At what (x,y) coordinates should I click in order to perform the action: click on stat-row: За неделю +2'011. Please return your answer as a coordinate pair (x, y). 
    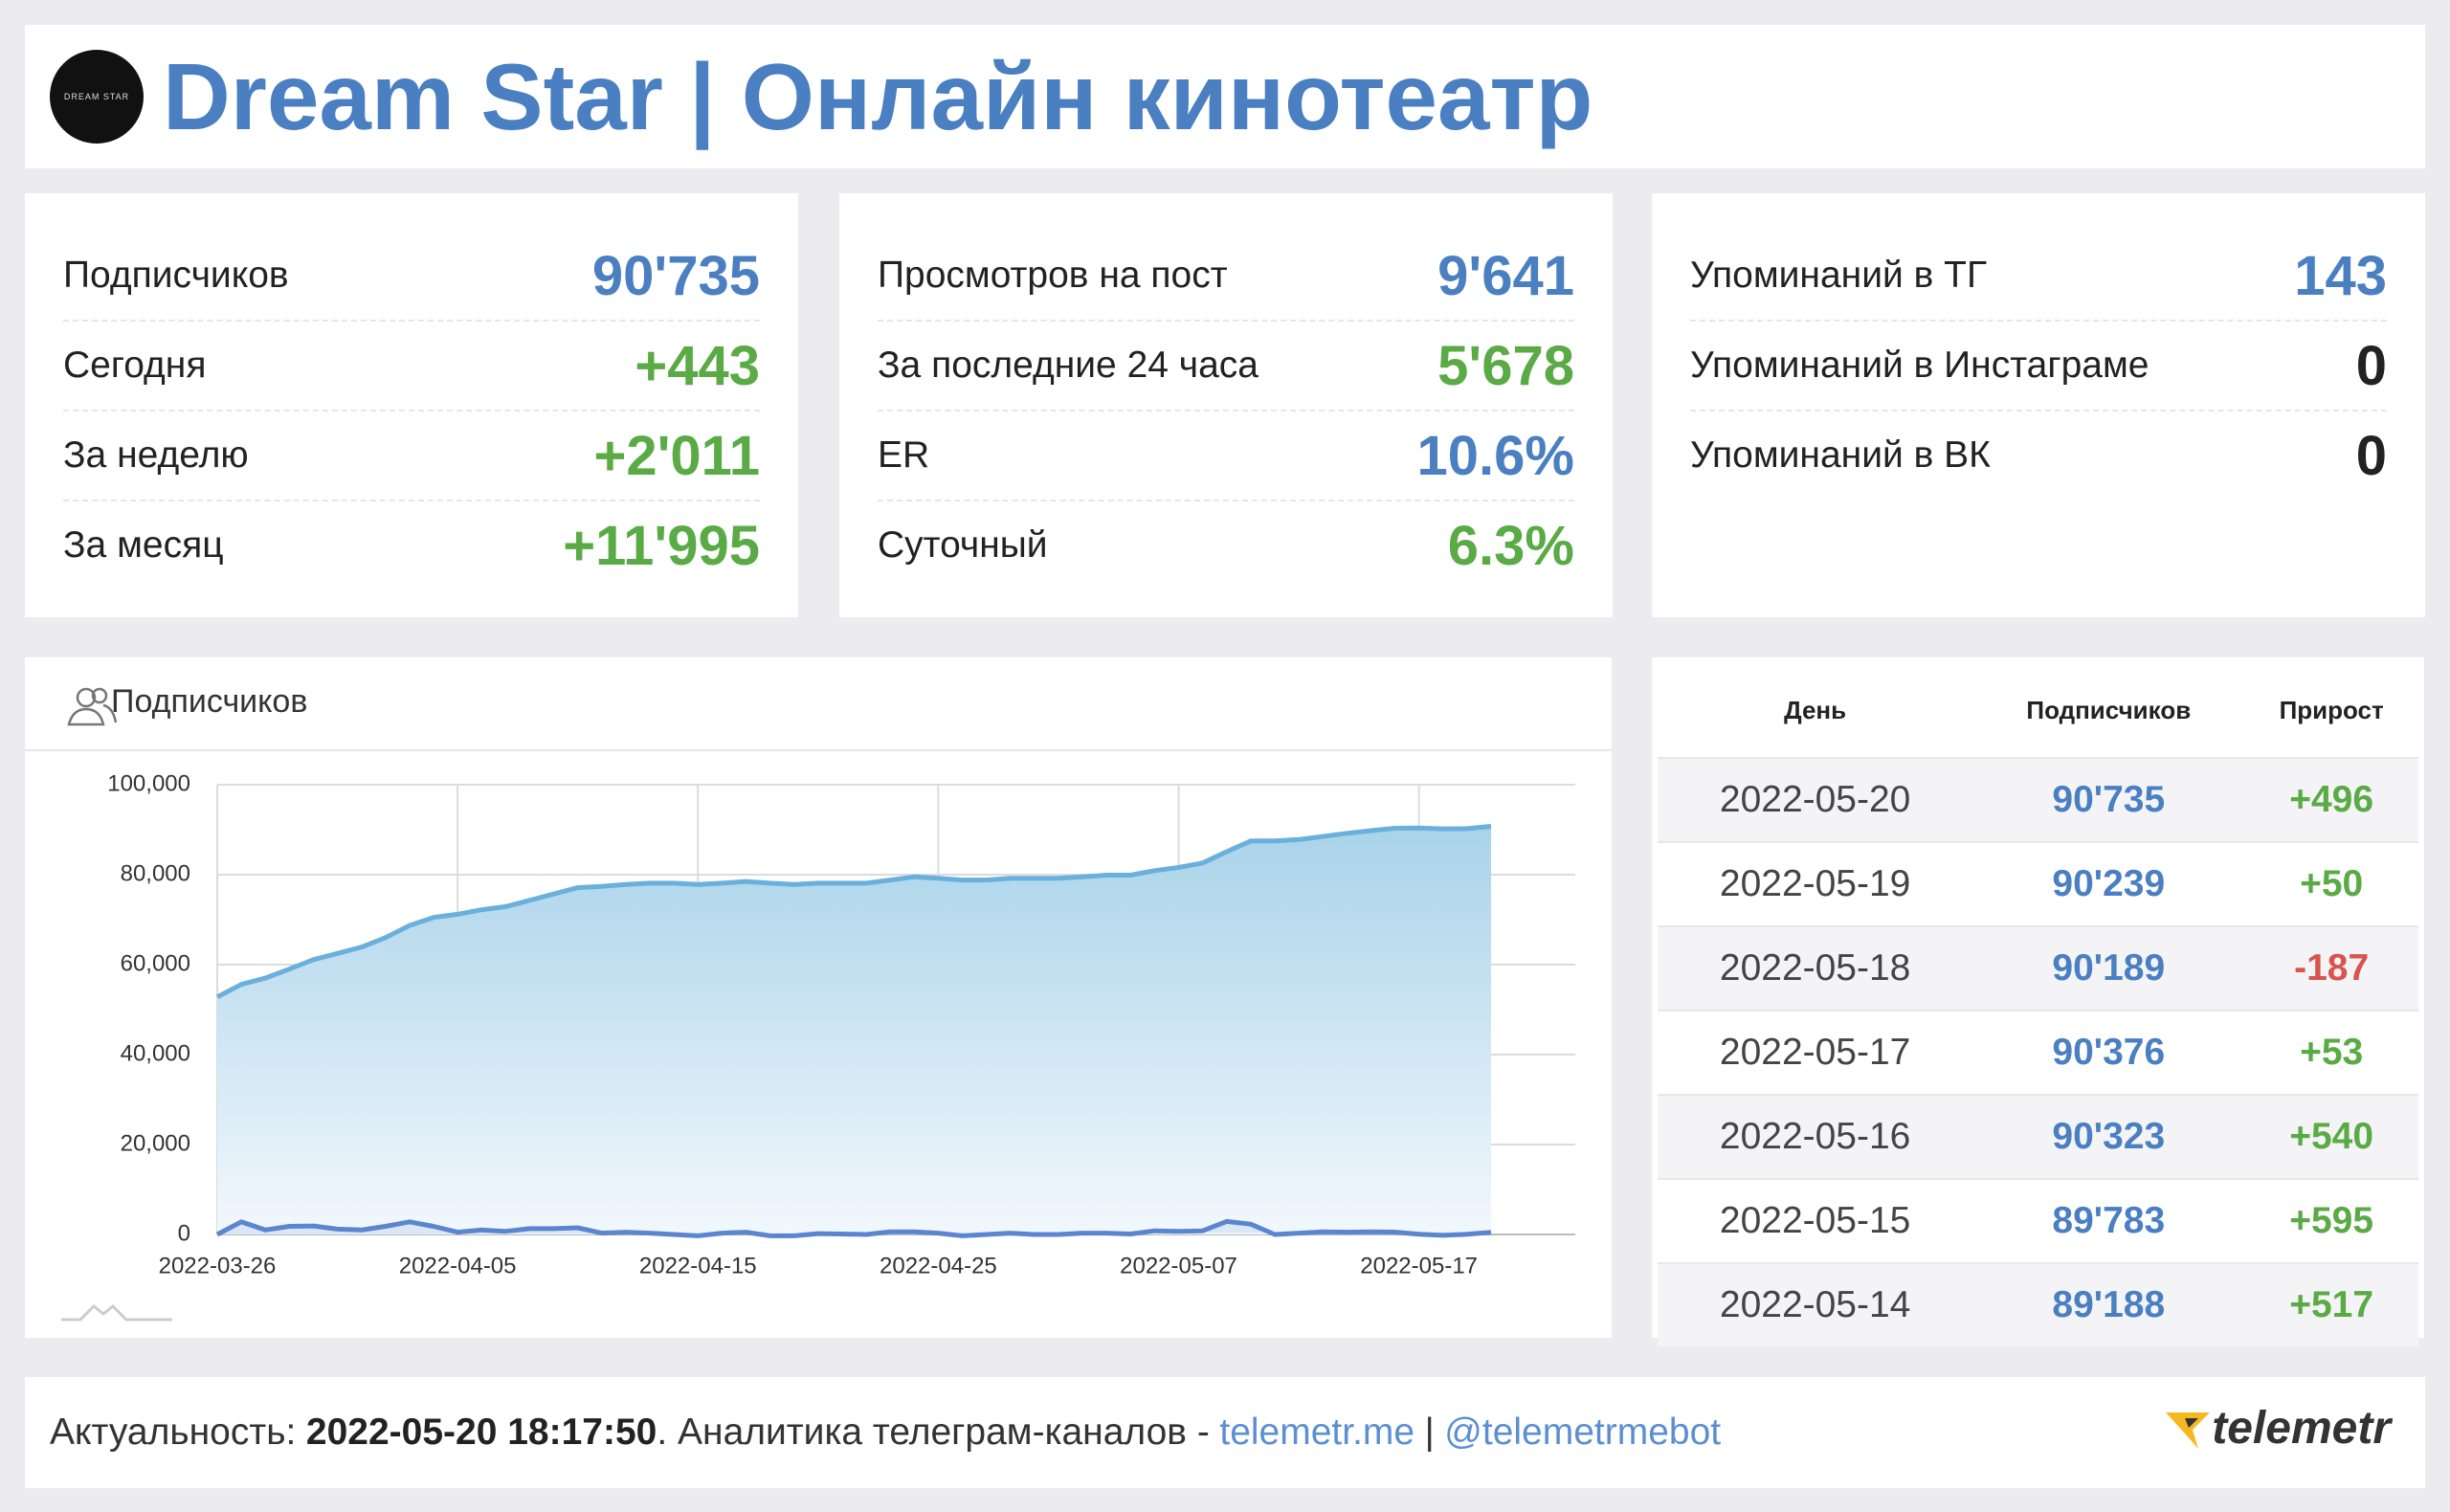
    Looking at the image, I should click on (412, 456).